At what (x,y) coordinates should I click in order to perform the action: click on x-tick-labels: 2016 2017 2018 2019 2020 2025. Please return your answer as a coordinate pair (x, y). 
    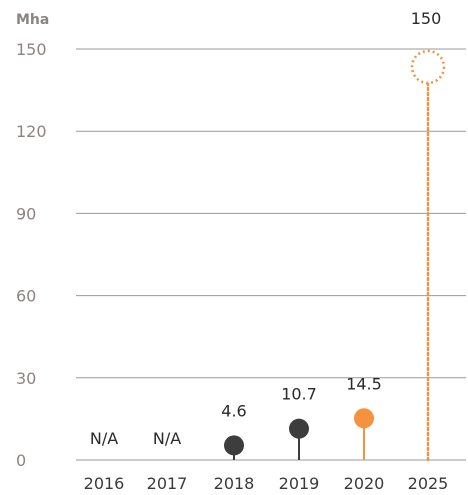
    Looking at the image, I should click on (266, 483).